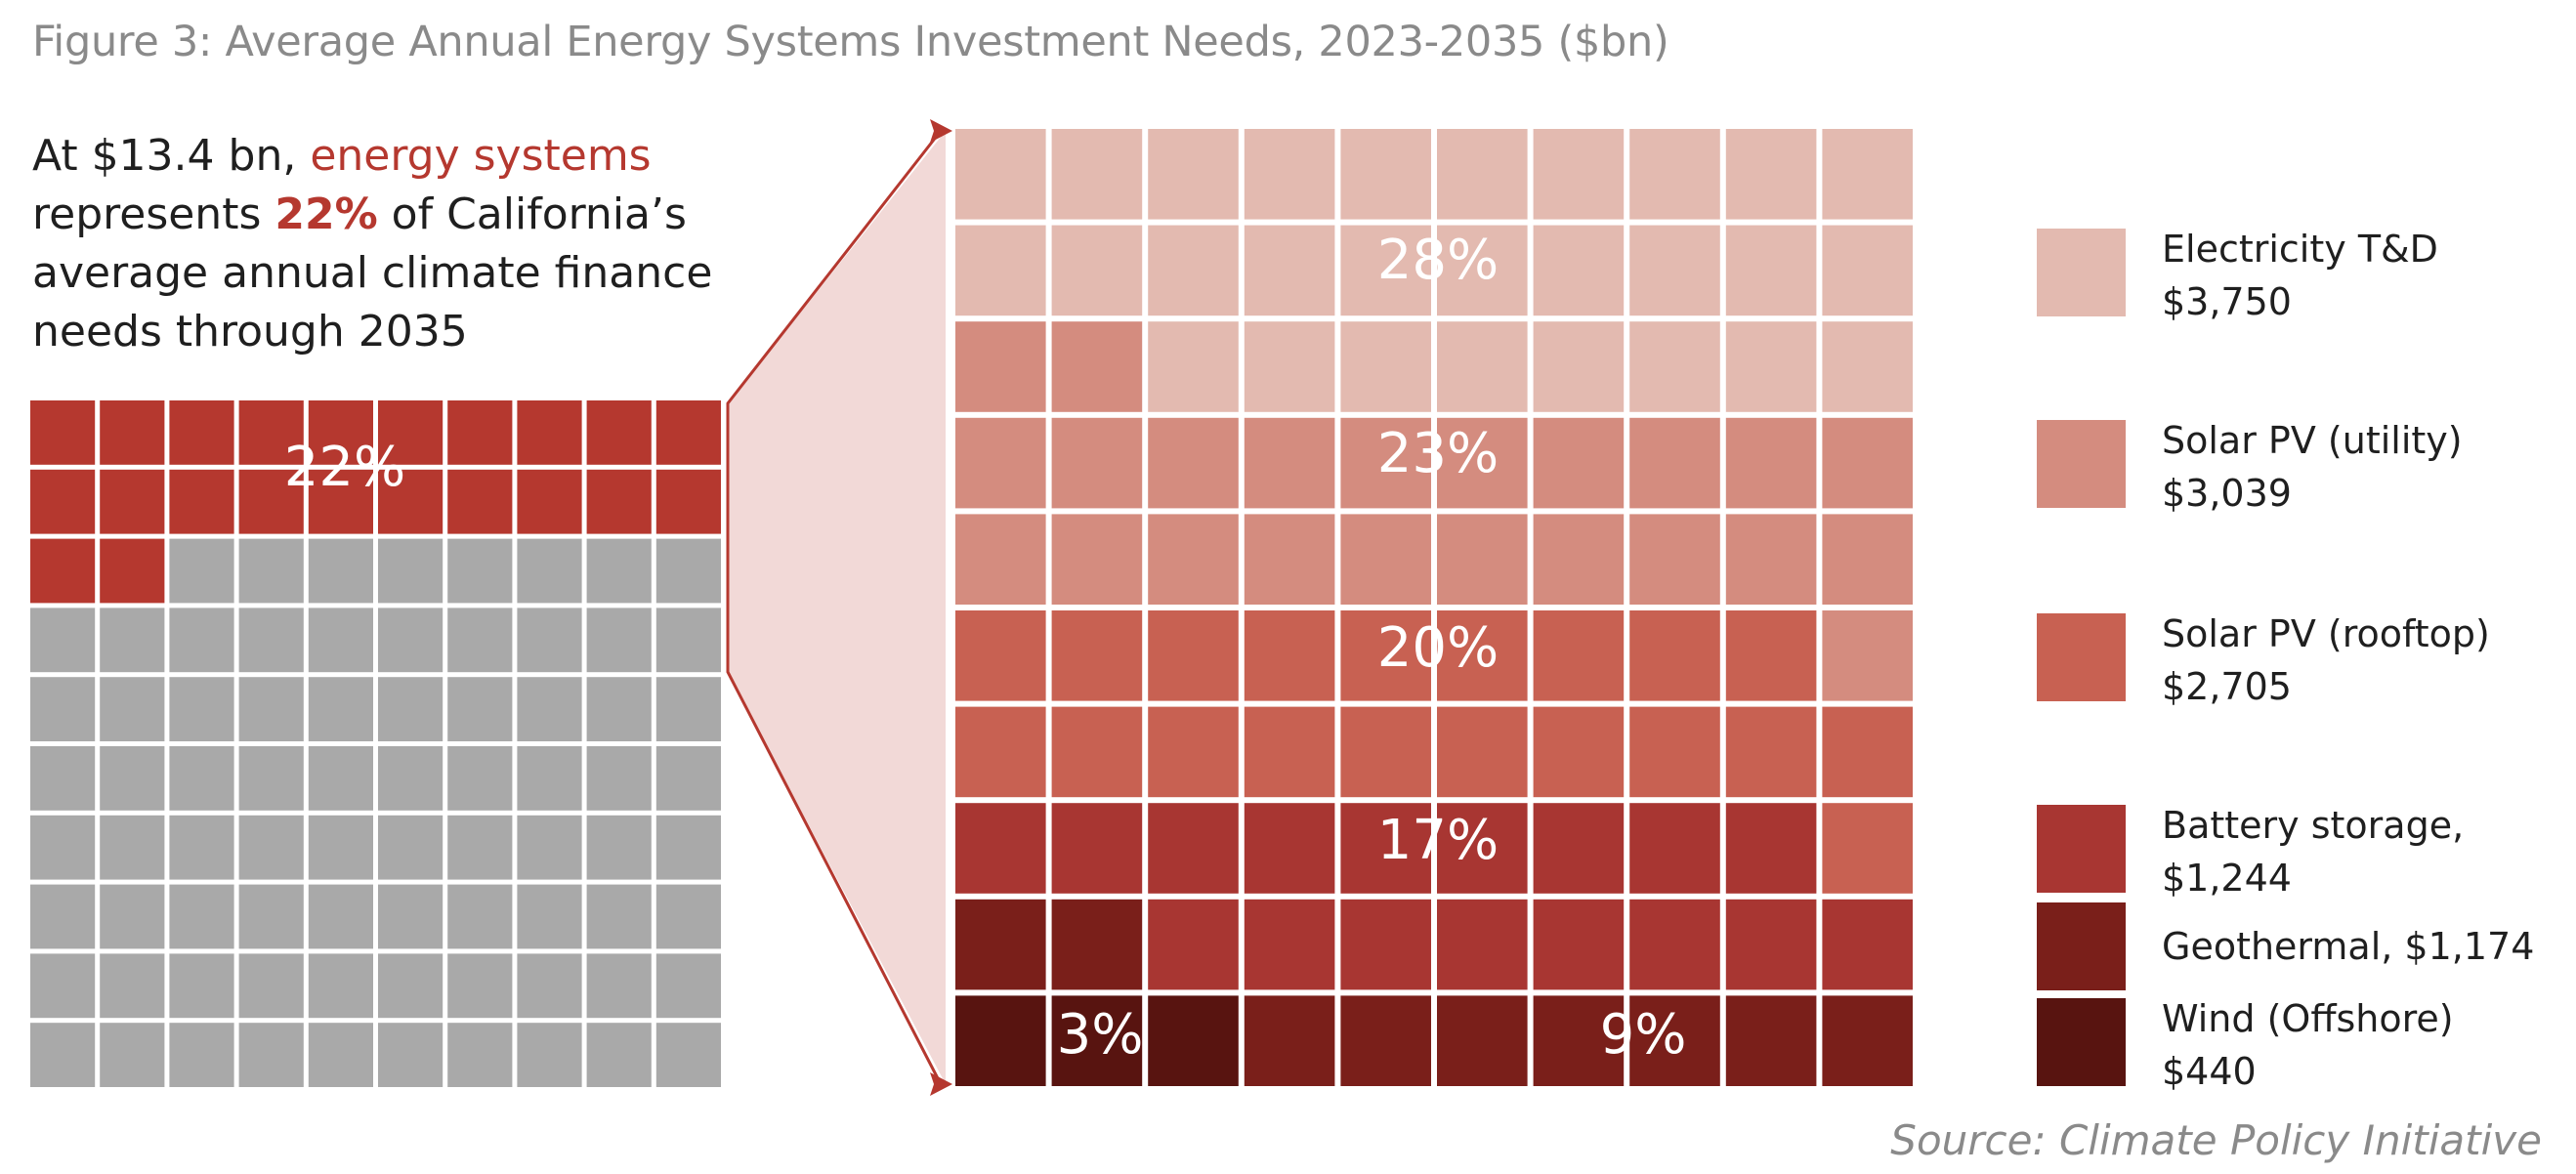  I want to click on segment-label-solar-pv-utility-: 23%, so click(1438, 453).